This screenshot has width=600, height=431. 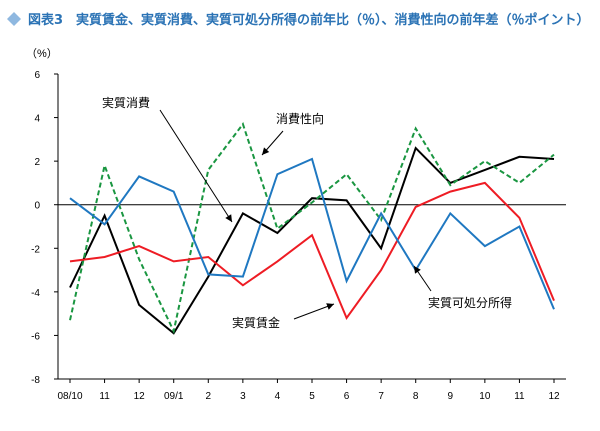 What do you see at coordinates (37, 75) in the screenshot?
I see `y-tick-label: 6` at bounding box center [37, 75].